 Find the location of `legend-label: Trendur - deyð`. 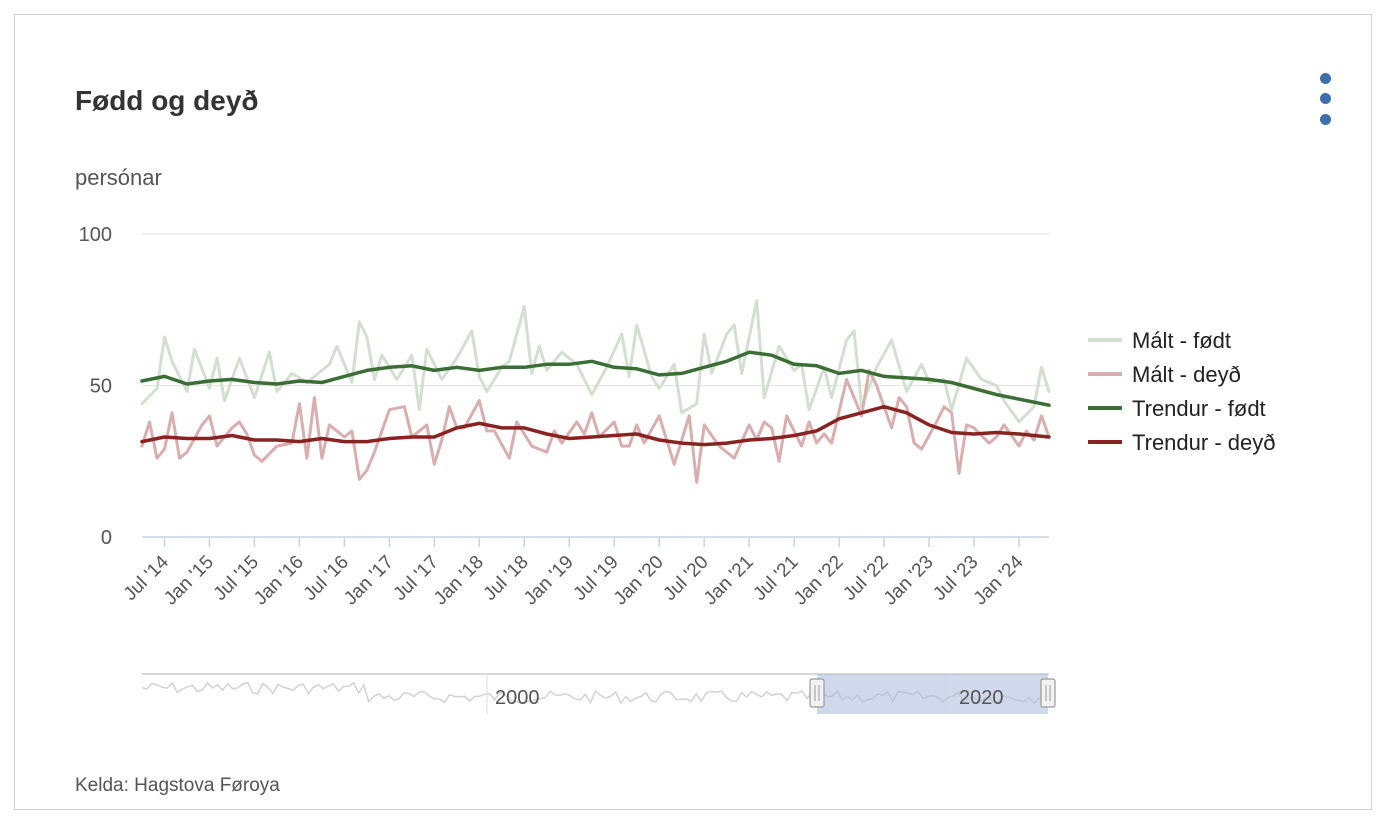

legend-label: Trendur - deyð is located at coordinates (1203, 442).